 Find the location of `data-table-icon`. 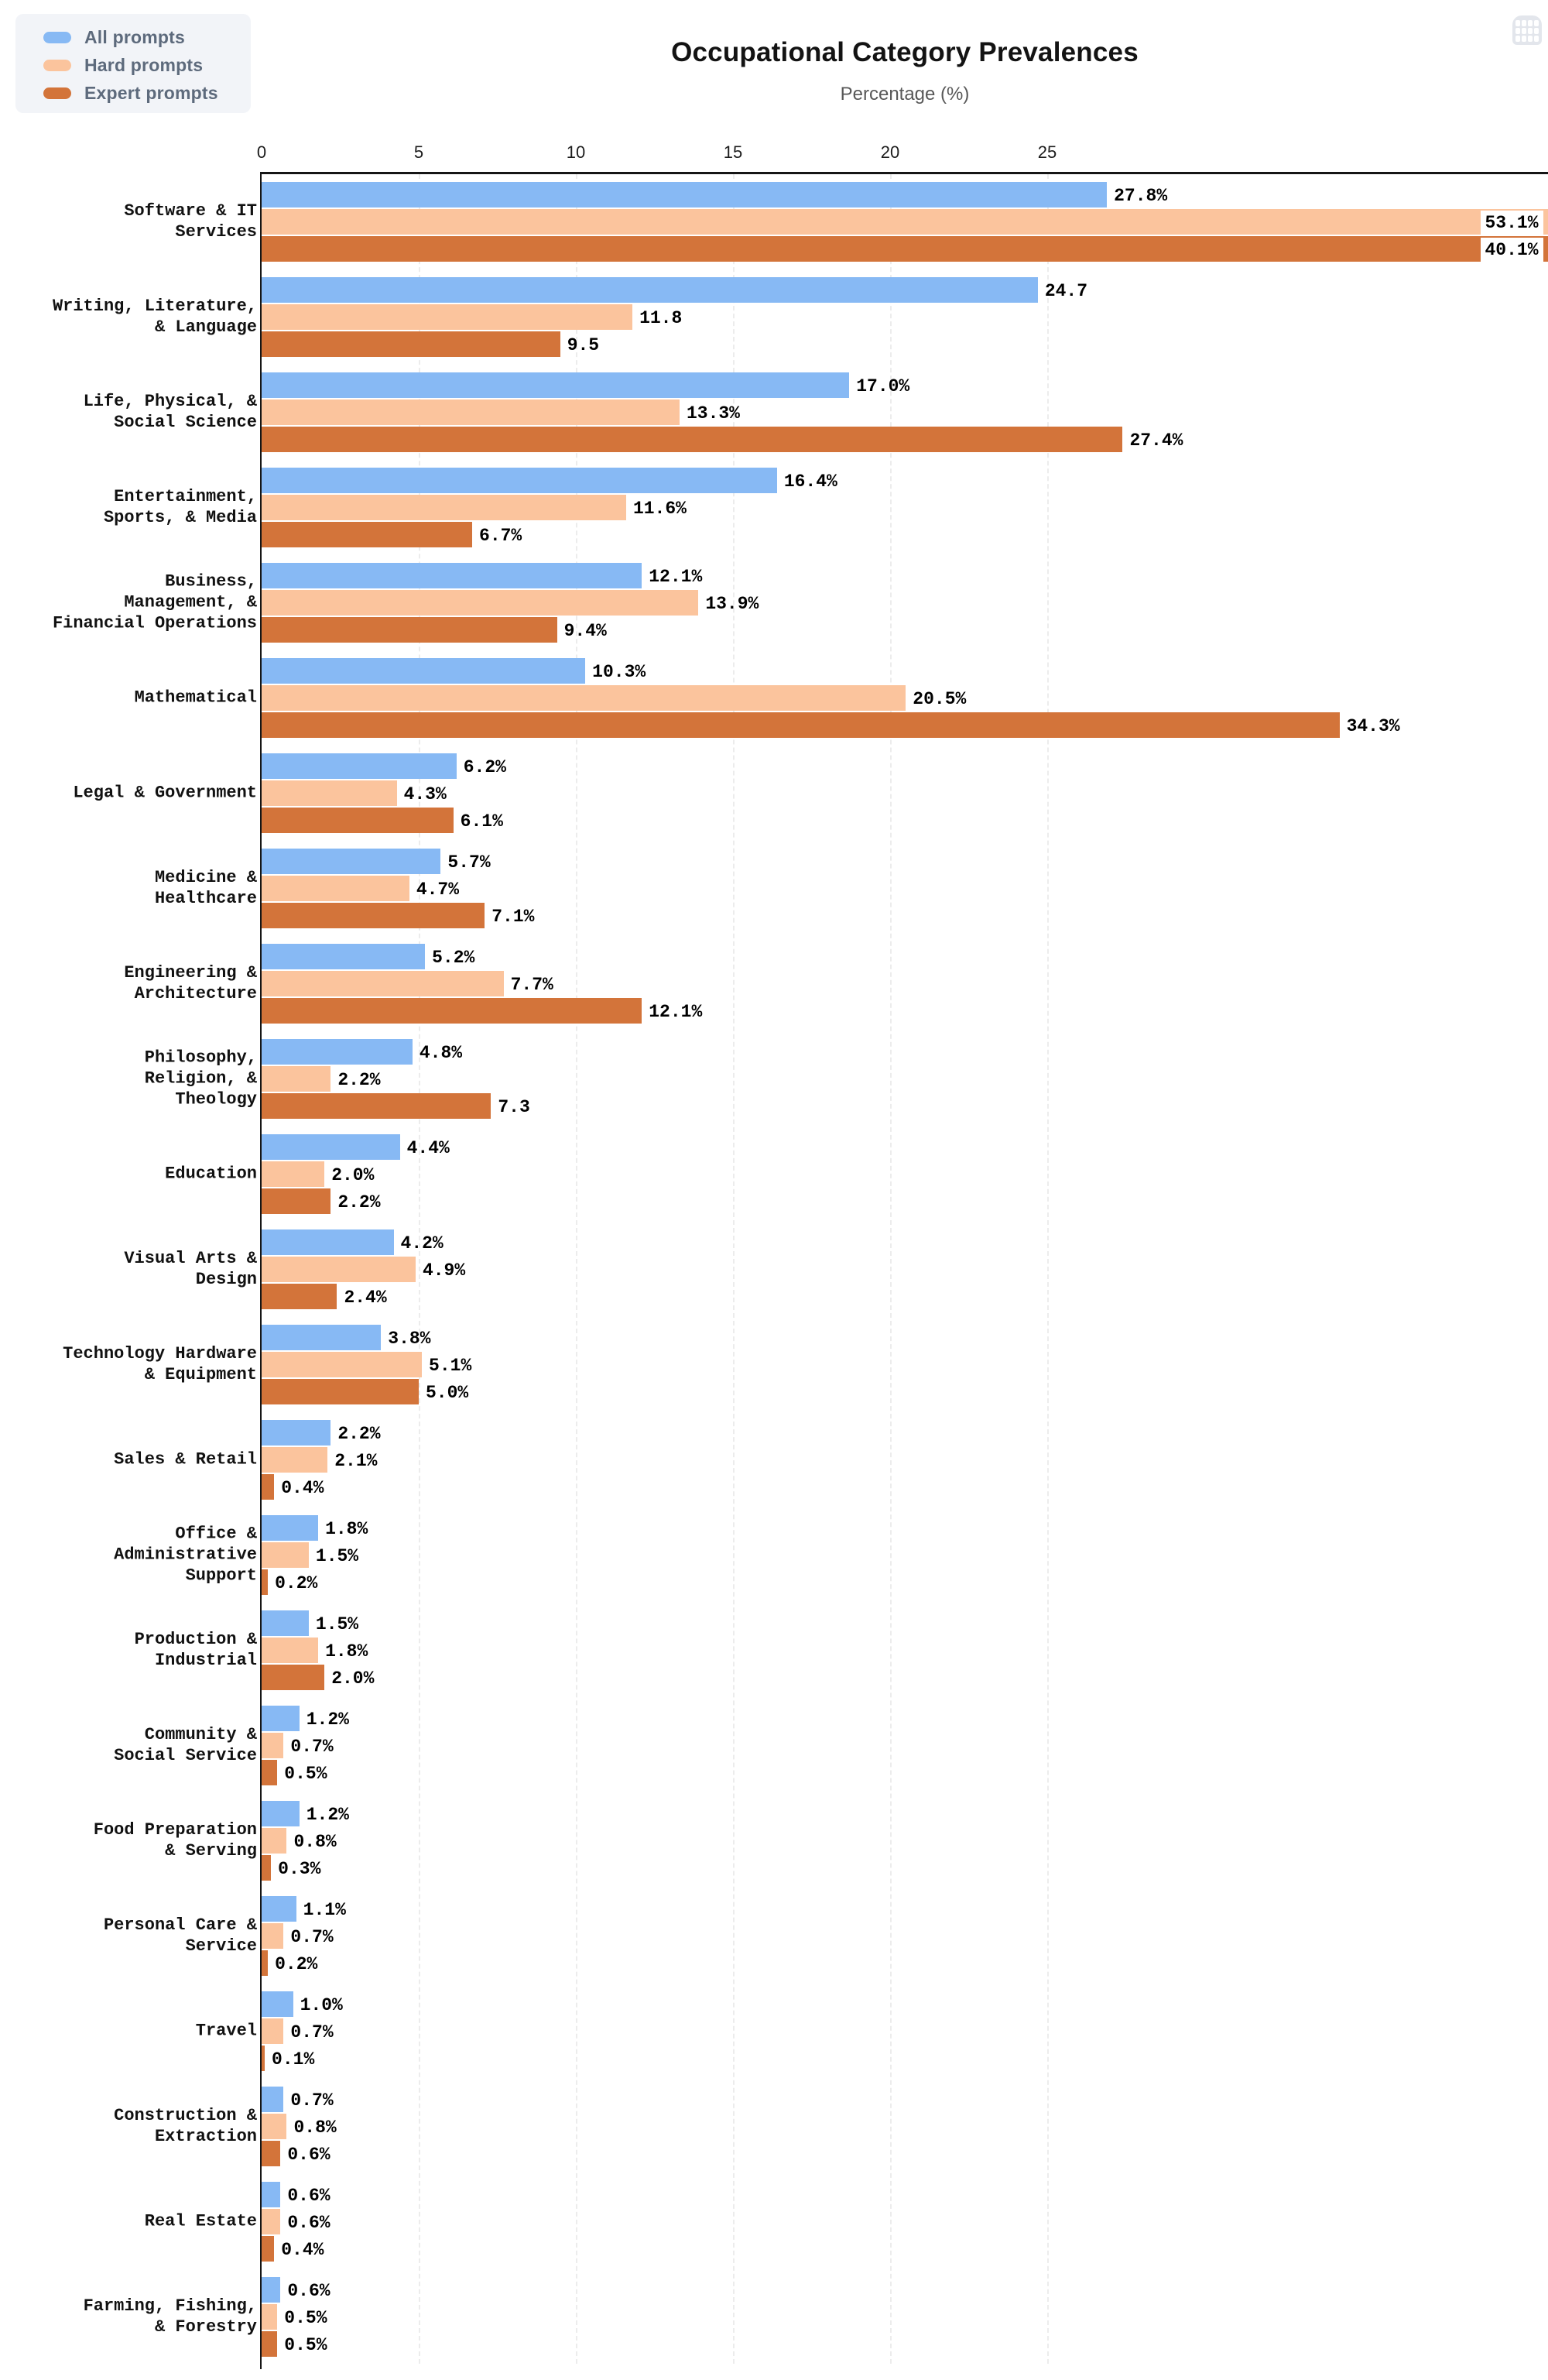

data-table-icon is located at coordinates (1527, 30).